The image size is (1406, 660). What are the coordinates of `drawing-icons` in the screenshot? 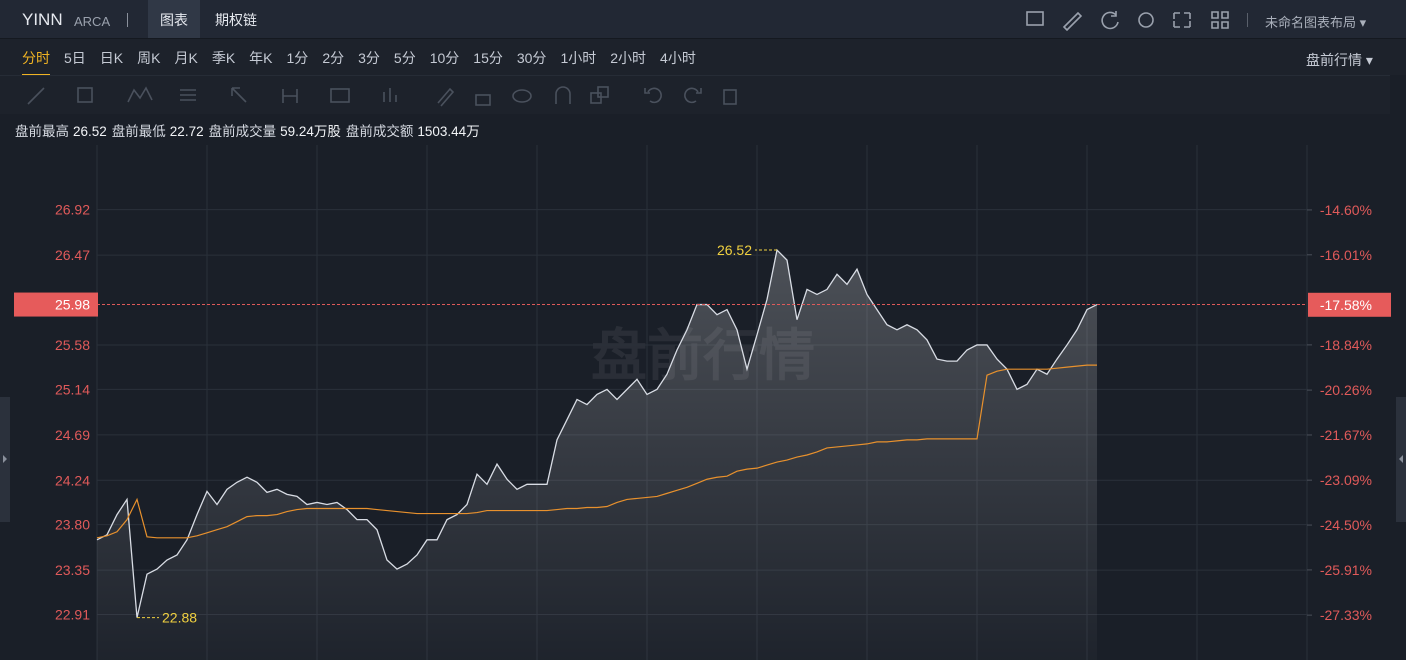 It's located at (382, 96).